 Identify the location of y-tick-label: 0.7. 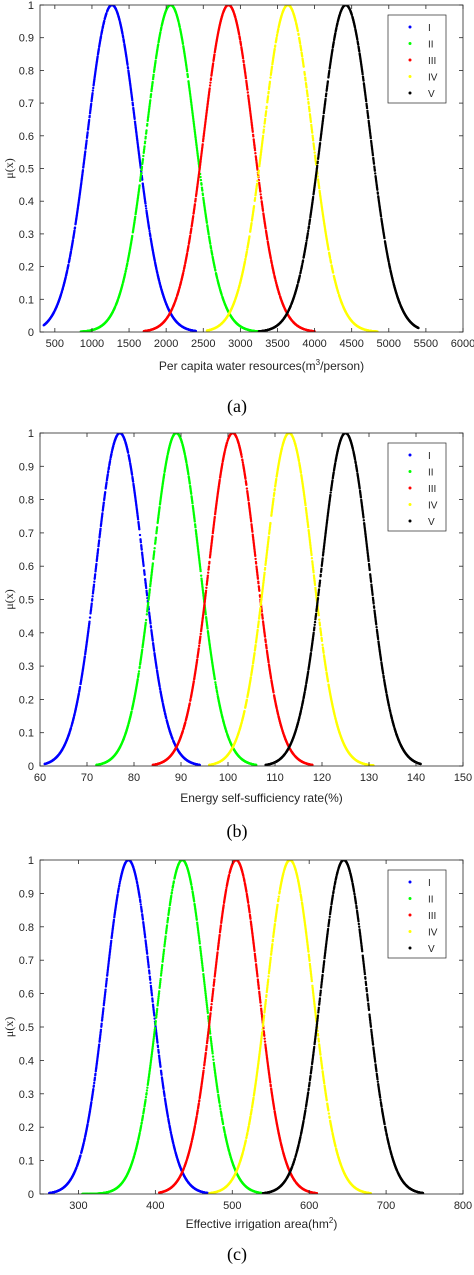
(26, 104).